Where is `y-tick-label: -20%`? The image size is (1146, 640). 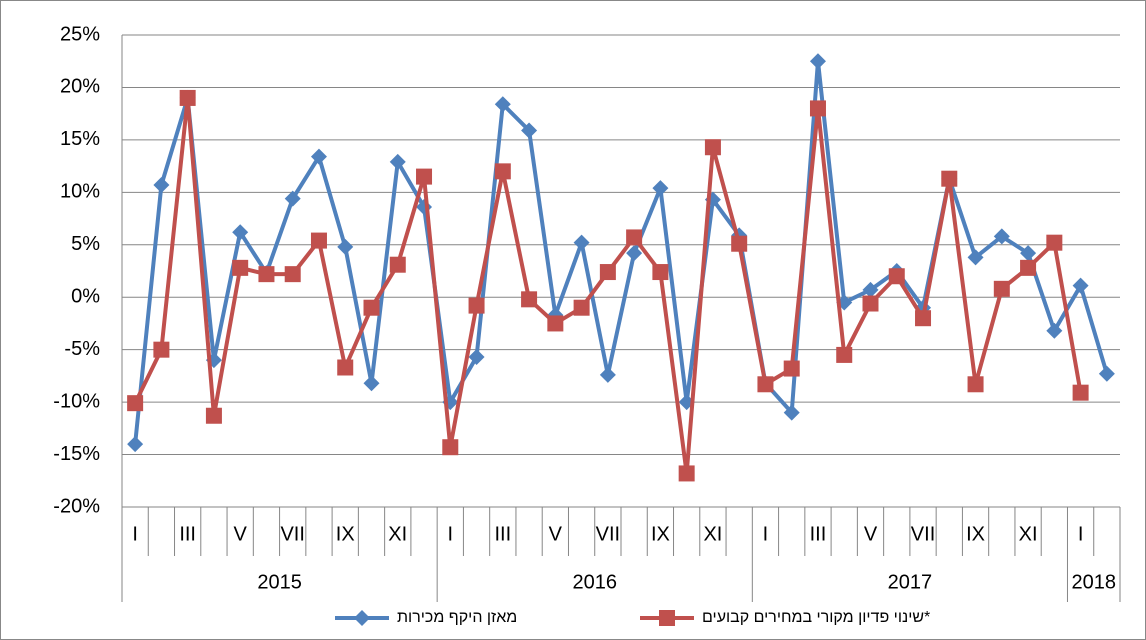
y-tick-label: -20% is located at coordinates (76, 506).